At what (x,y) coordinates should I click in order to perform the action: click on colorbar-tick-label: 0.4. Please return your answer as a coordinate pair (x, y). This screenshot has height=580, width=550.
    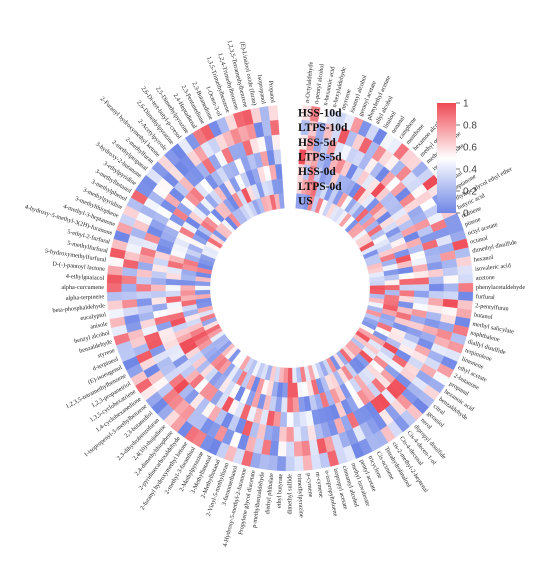
    Looking at the image, I should click on (470, 170).